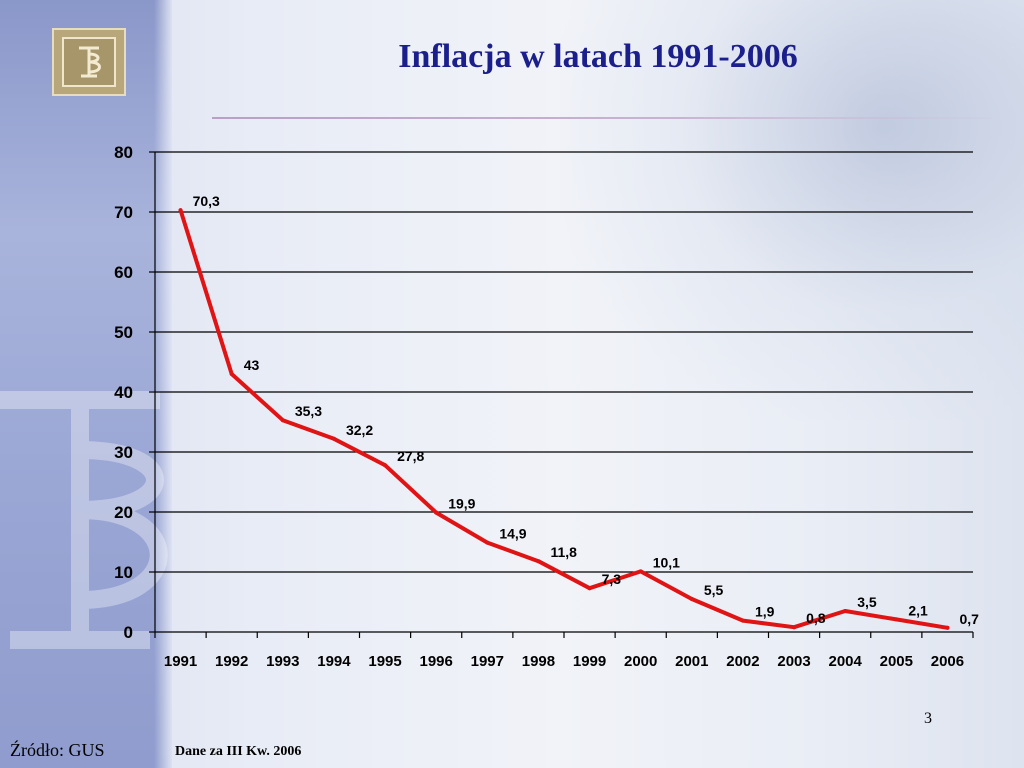 This screenshot has width=1024, height=768. What do you see at coordinates (714, 590) in the screenshot?
I see `data-label: 5,5` at bounding box center [714, 590].